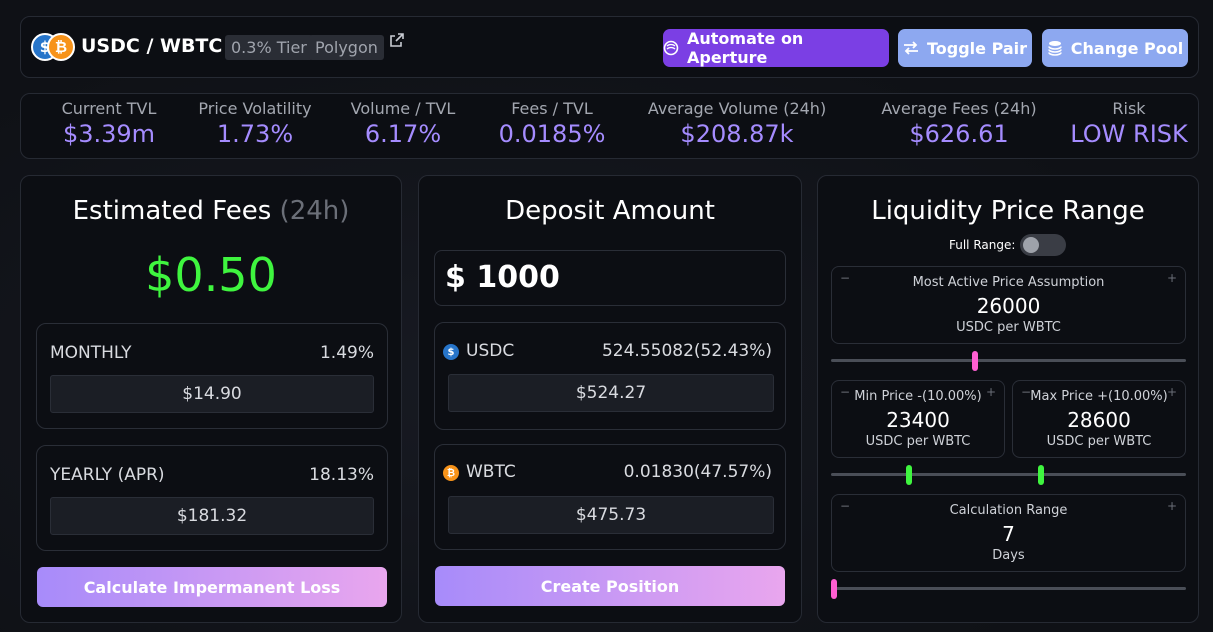 This screenshot has width=1213, height=632. I want to click on stat-risk: Risk LOW RISK, so click(1129, 123).